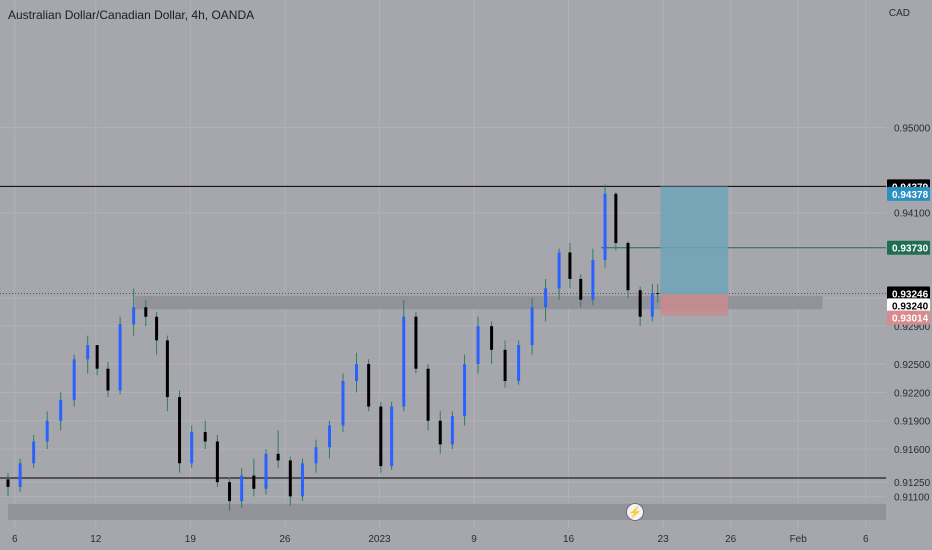 This screenshot has height=550, width=932. Describe the element at coordinates (474, 539) in the screenshot. I see `x-tick-label: 9` at that location.